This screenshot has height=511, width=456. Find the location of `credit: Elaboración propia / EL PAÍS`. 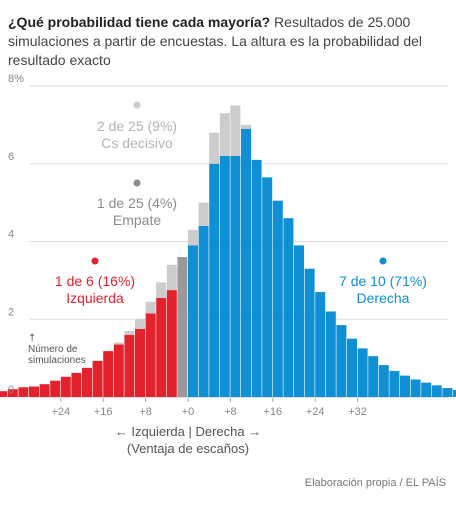

credit: Elaboración propia / EL PAÍS is located at coordinates (375, 483).